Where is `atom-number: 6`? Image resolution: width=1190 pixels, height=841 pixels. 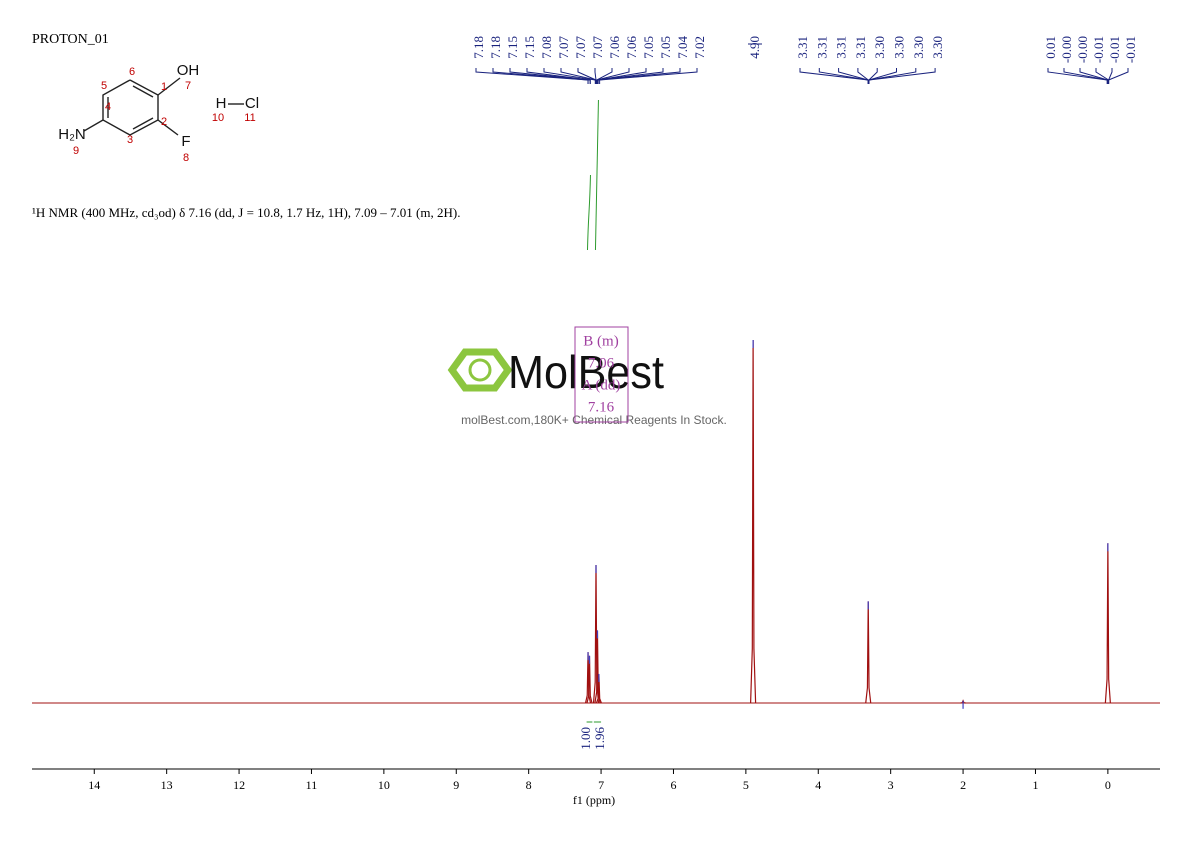 atom-number: 6 is located at coordinates (132, 72).